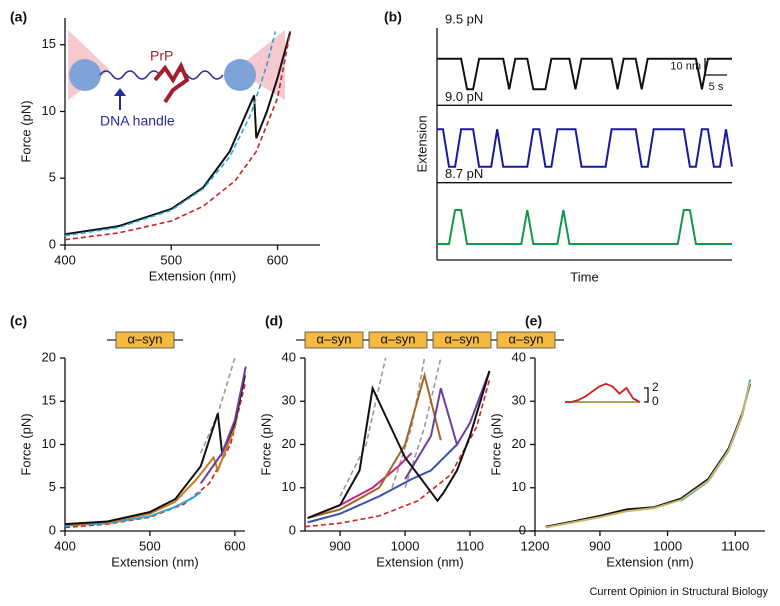 This screenshot has width=780, height=606. What do you see at coordinates (171, 82) in the screenshot?
I see `protein` at bounding box center [171, 82].